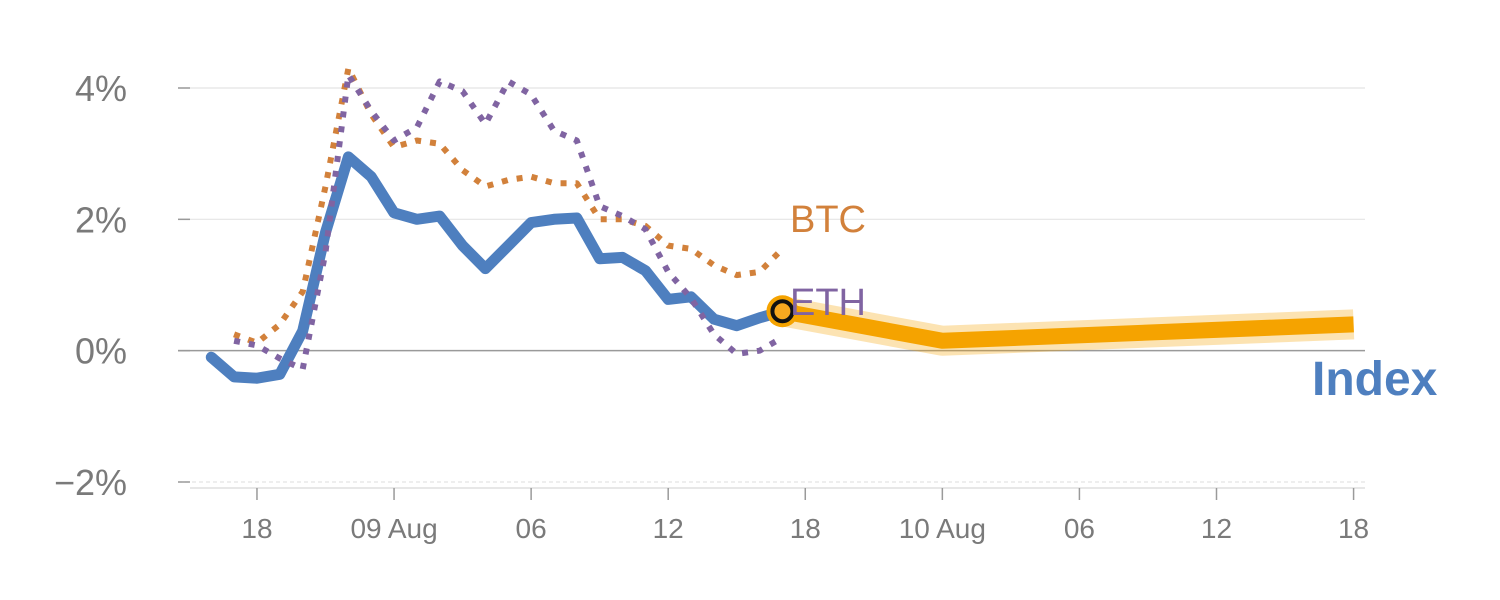 The width and height of the screenshot is (1500, 600). I want to click on y-axis: 4% 2% 0% −2%, so click(122, 285).